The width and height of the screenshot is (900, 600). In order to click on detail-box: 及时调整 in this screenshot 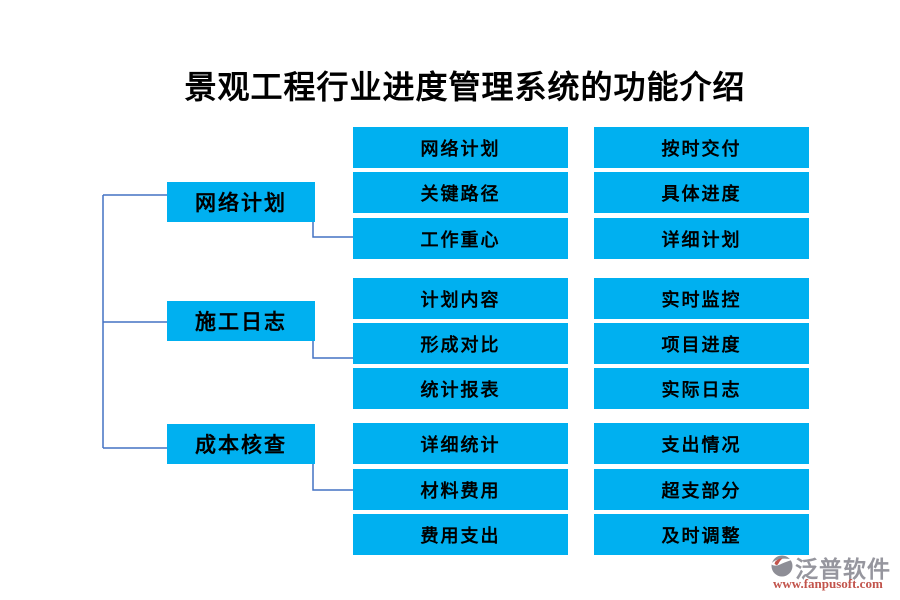, I will do `click(701, 534)`.